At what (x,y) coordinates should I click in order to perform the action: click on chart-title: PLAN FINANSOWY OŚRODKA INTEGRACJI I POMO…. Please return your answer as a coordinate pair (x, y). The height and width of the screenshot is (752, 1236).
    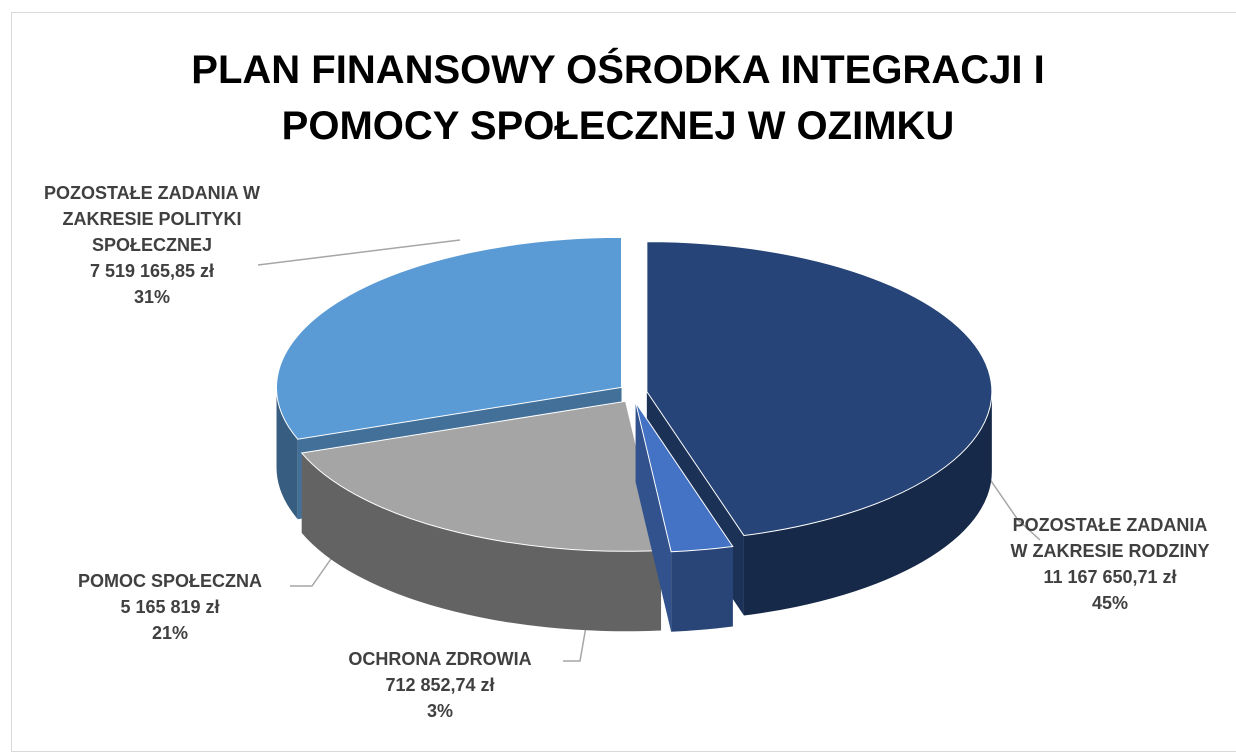
    Looking at the image, I should click on (618, 98).